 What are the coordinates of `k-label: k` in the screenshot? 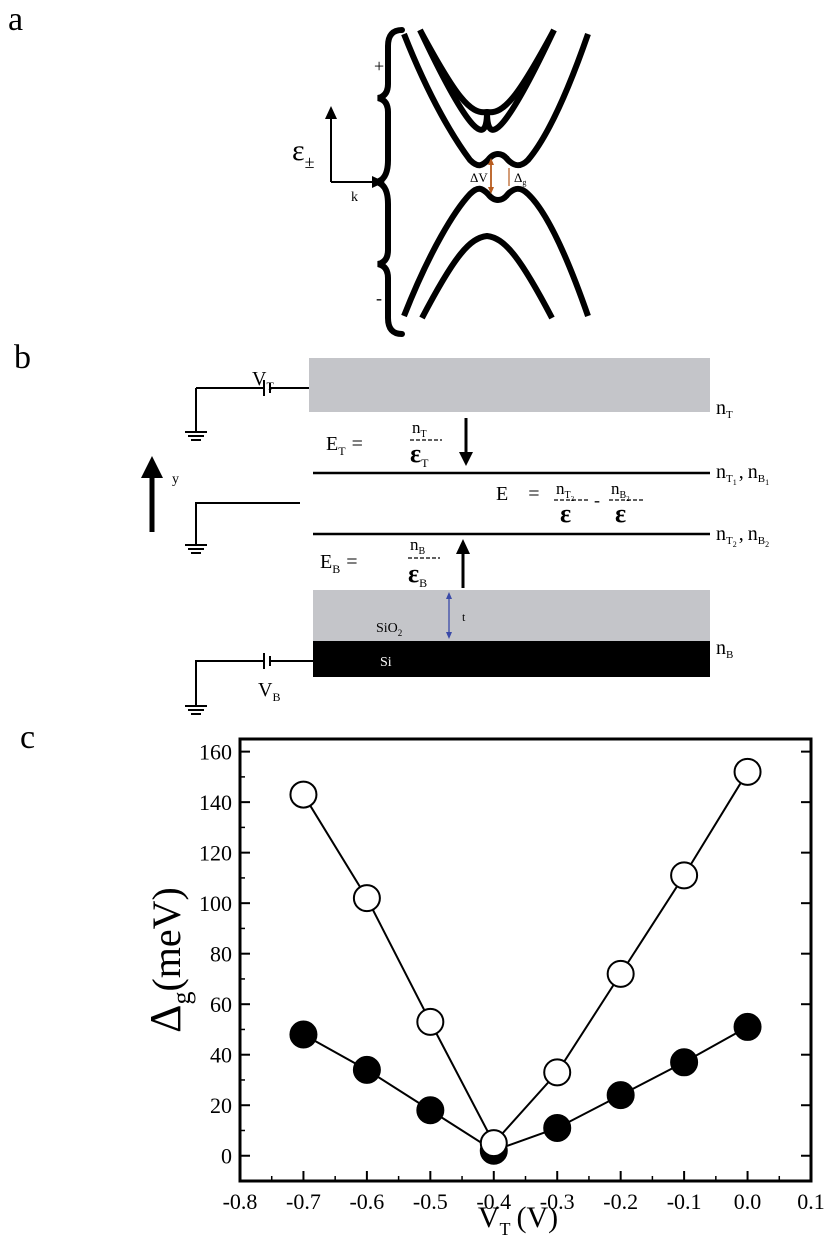 It's located at (354, 197).